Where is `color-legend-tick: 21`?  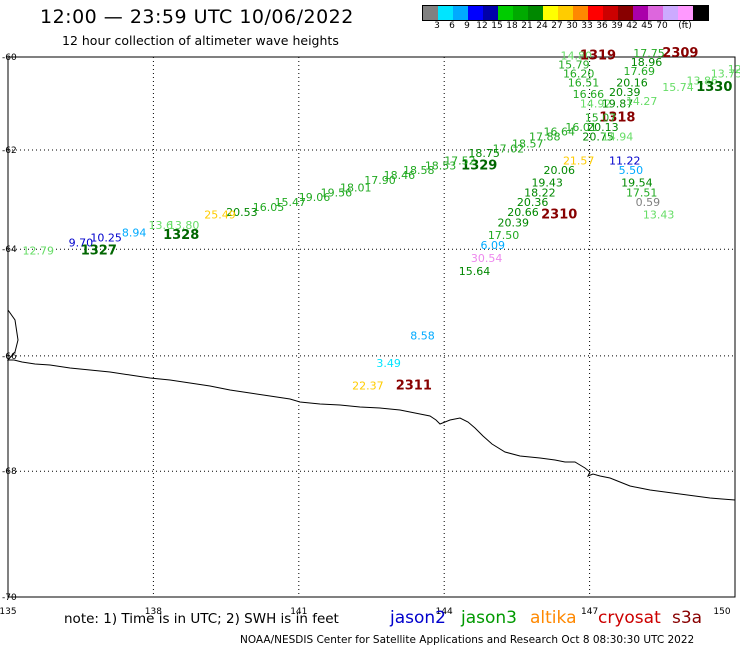 color-legend-tick: 21 is located at coordinates (527, 26).